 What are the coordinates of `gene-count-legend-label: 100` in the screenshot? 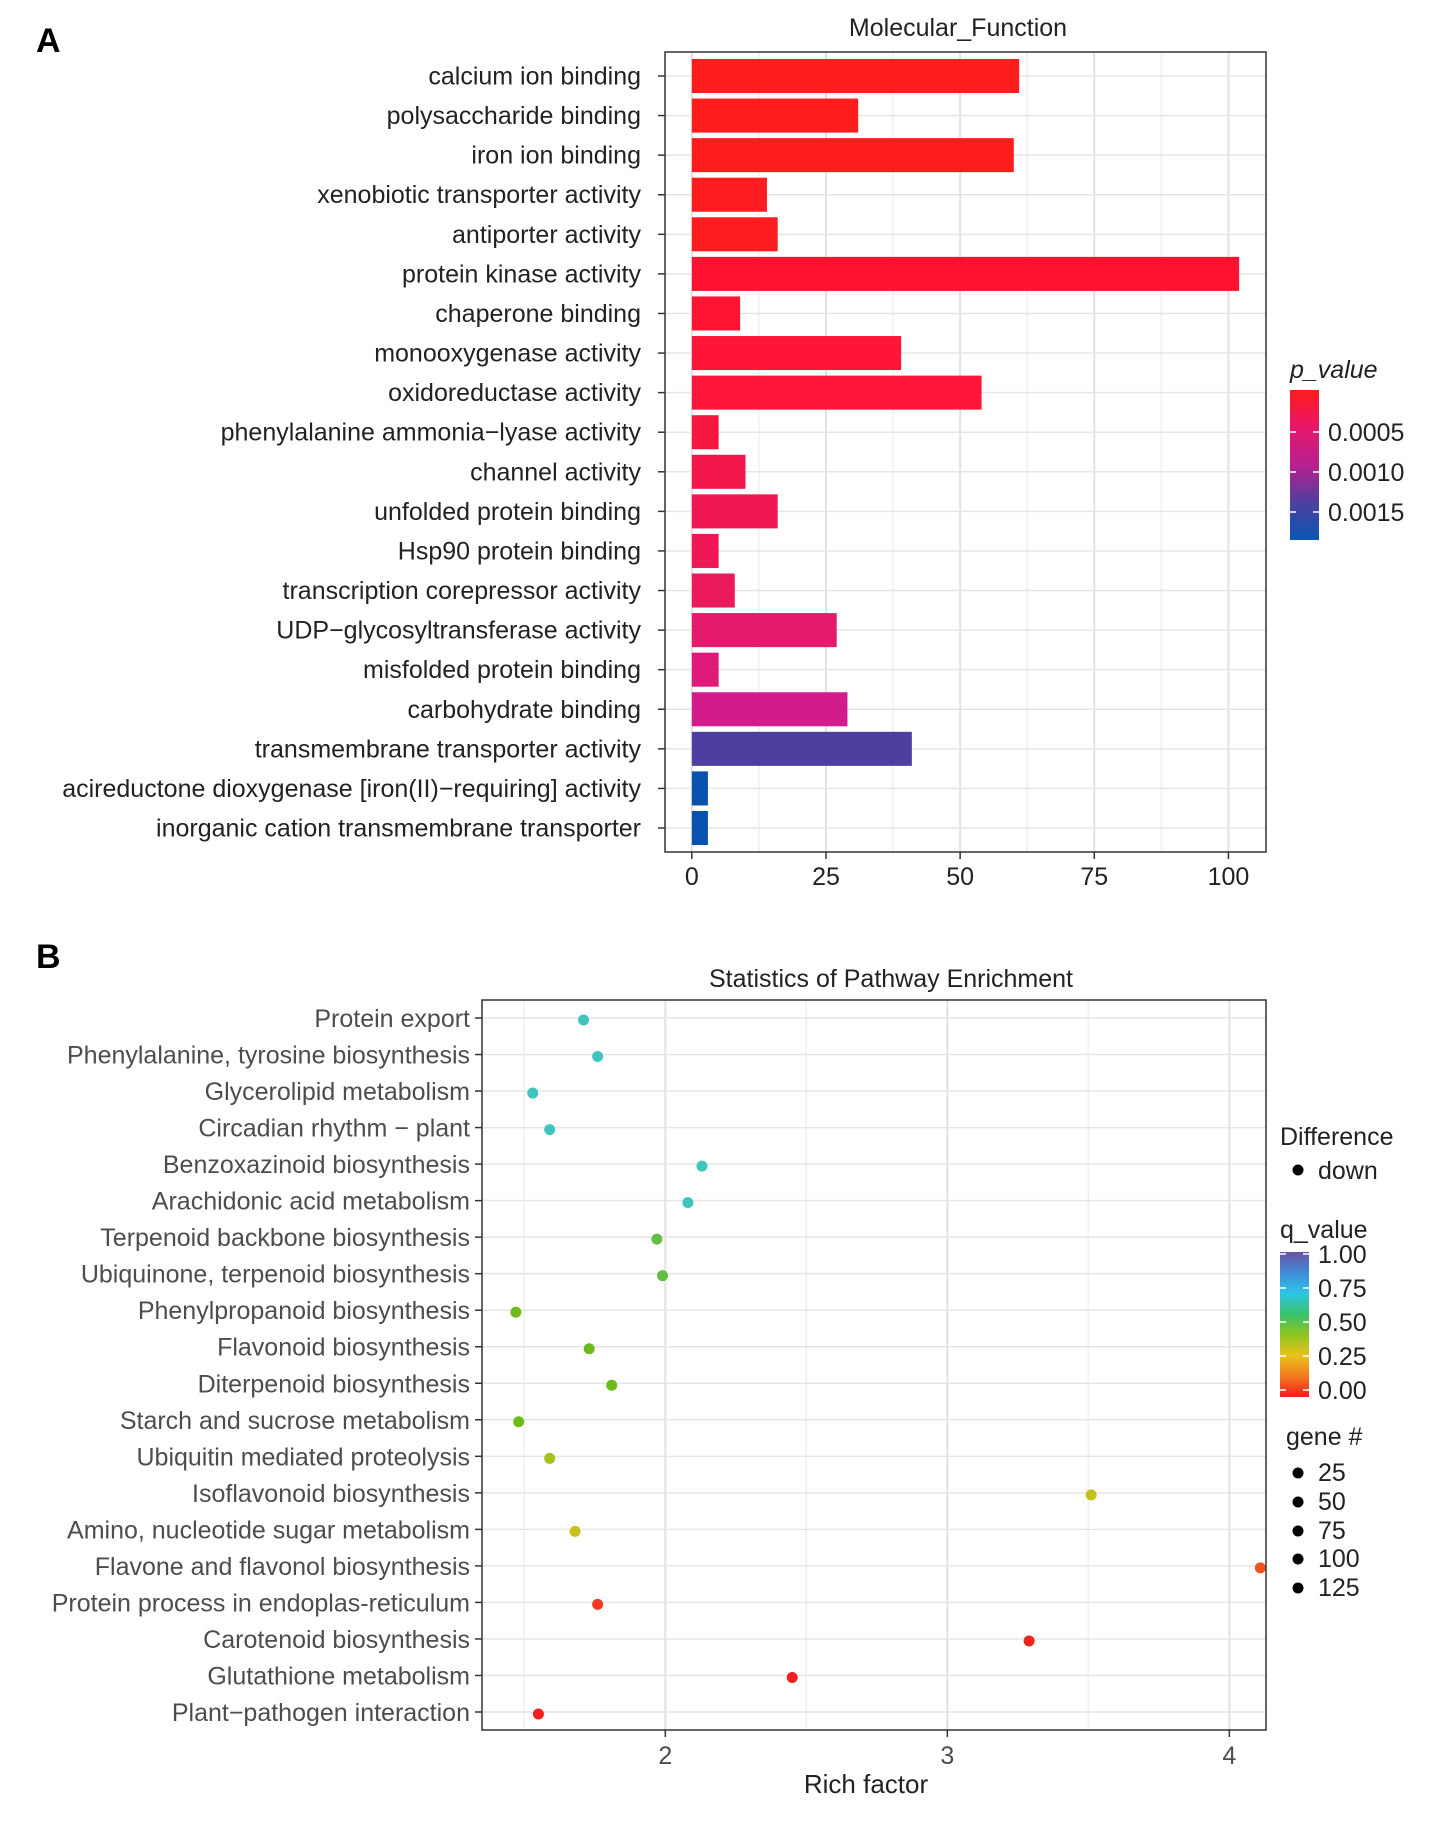 It's located at (1339, 1559).